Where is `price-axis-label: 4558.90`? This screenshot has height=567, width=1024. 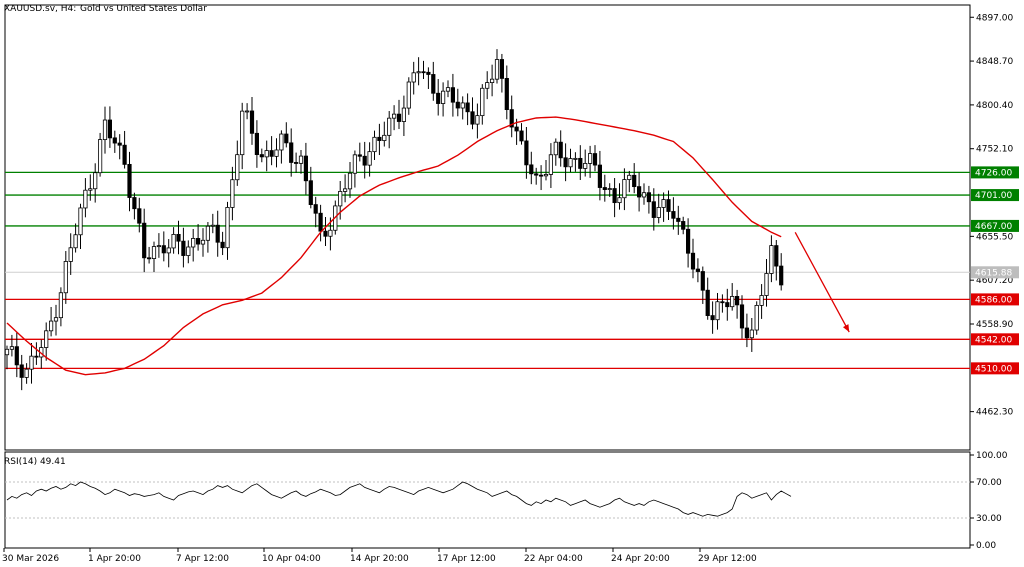 price-axis-label: 4558.90 is located at coordinates (994, 325).